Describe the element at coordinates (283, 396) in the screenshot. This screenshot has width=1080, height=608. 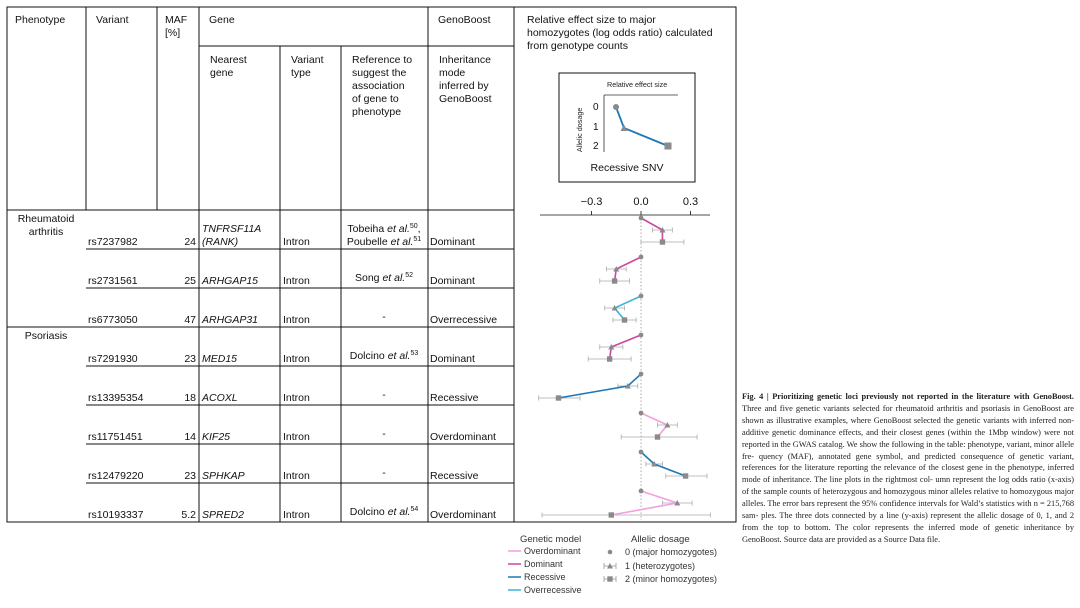
I see `table-row: rs13395354 18 ACOXL Intron - Recessive` at that location.